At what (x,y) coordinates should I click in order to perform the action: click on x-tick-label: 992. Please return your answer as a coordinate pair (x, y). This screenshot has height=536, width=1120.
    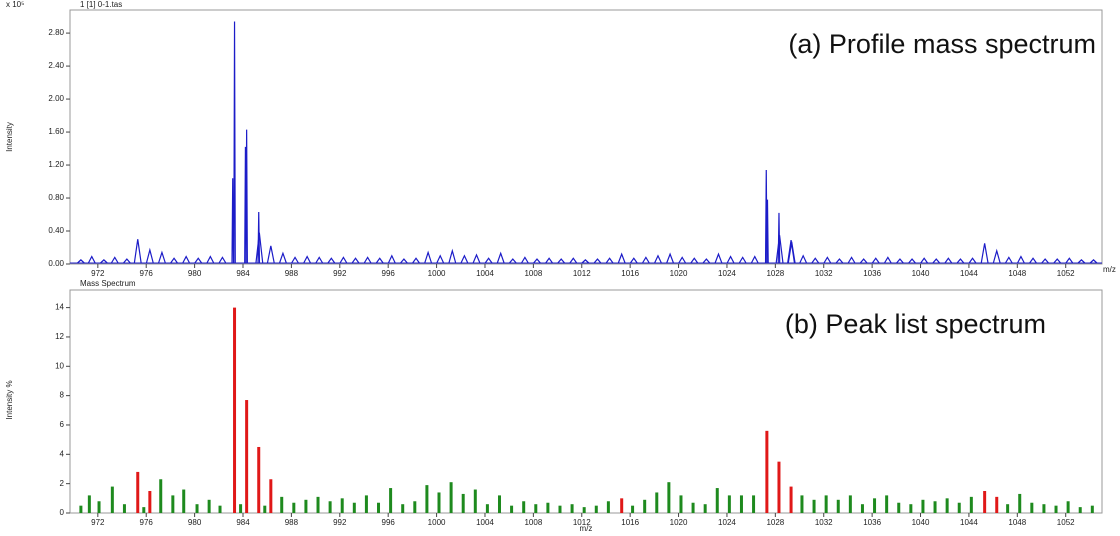
    Looking at the image, I should click on (340, 522).